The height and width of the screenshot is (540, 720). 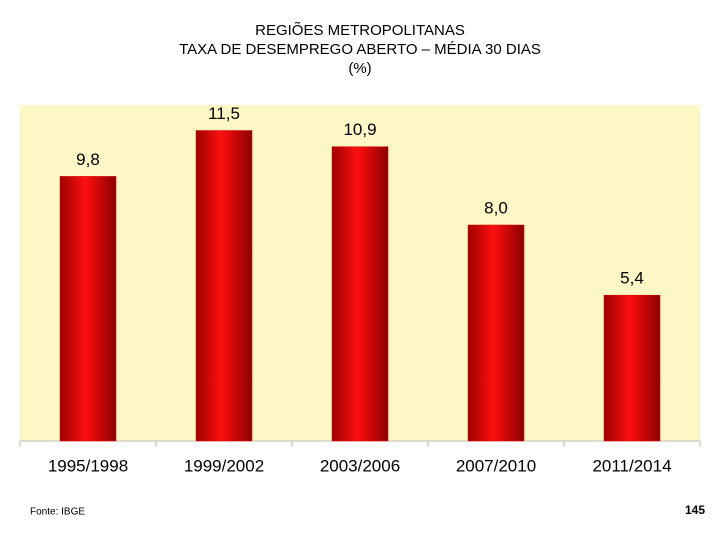 I want to click on value-label: 9,8, so click(x=88, y=159).